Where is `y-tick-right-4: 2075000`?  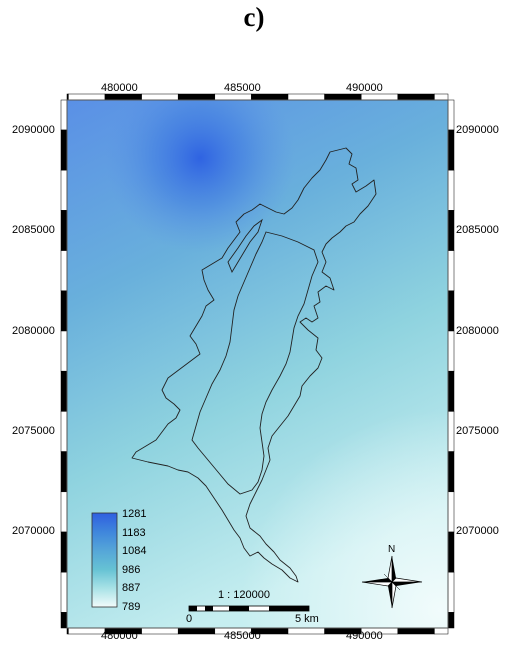 y-tick-right-4: 2075000 is located at coordinates (477, 431).